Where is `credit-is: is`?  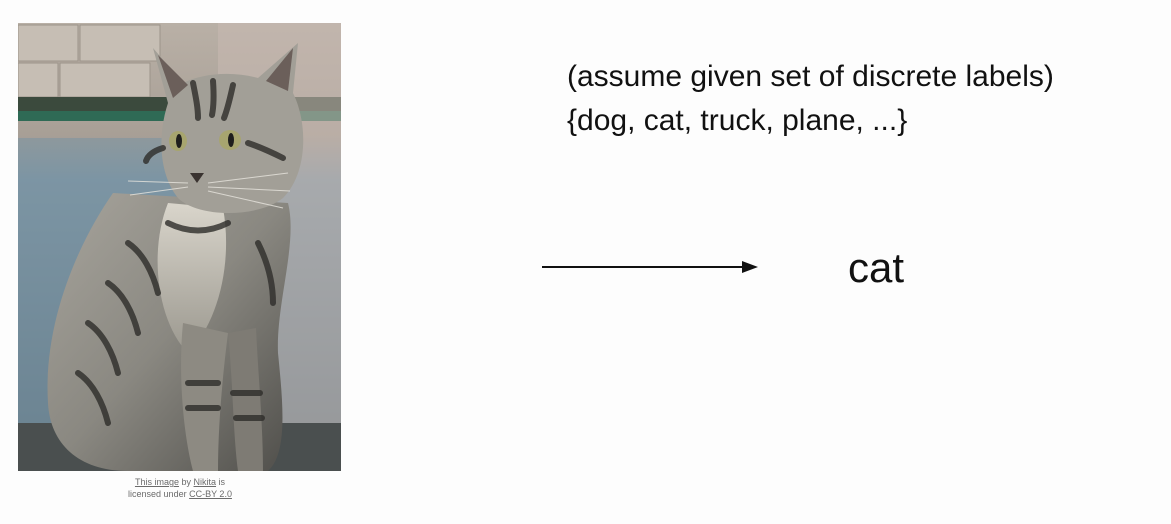
credit-is: is is located at coordinates (222, 482).